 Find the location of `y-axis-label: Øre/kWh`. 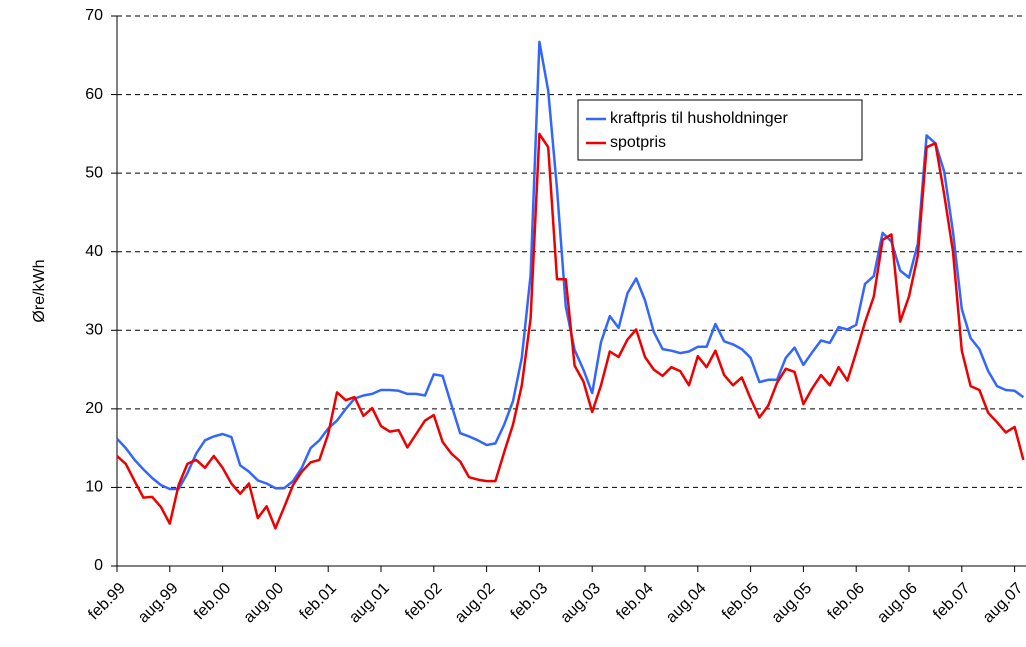

y-axis-label: Øre/kWh is located at coordinates (39, 290).